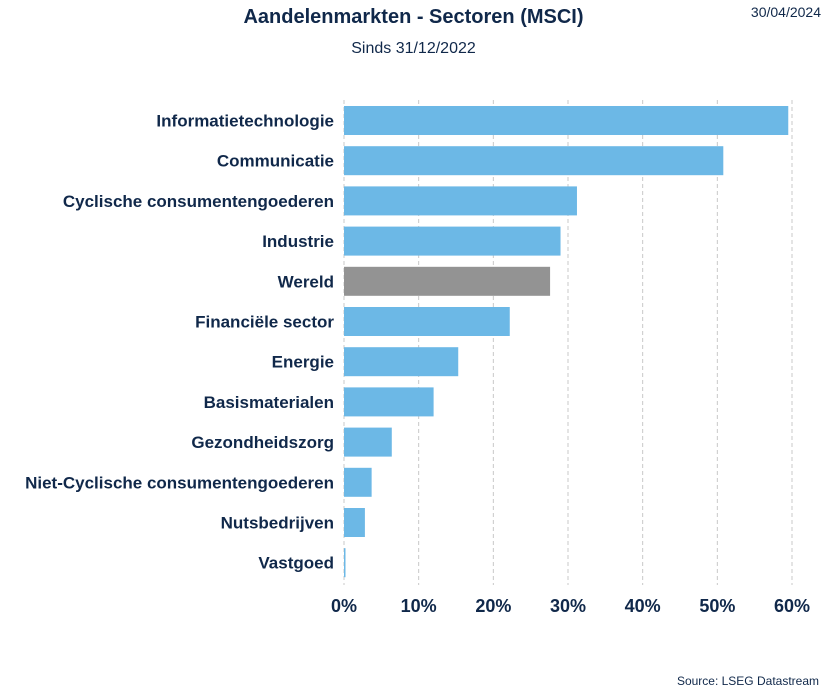  I want to click on x-tick-label: 10%, so click(419, 606).